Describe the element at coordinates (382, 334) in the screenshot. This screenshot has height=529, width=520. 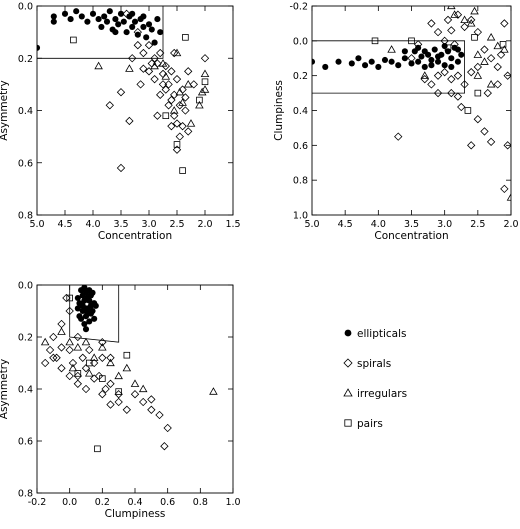
I see `legend-label-ellipticals: ellipticals` at that location.